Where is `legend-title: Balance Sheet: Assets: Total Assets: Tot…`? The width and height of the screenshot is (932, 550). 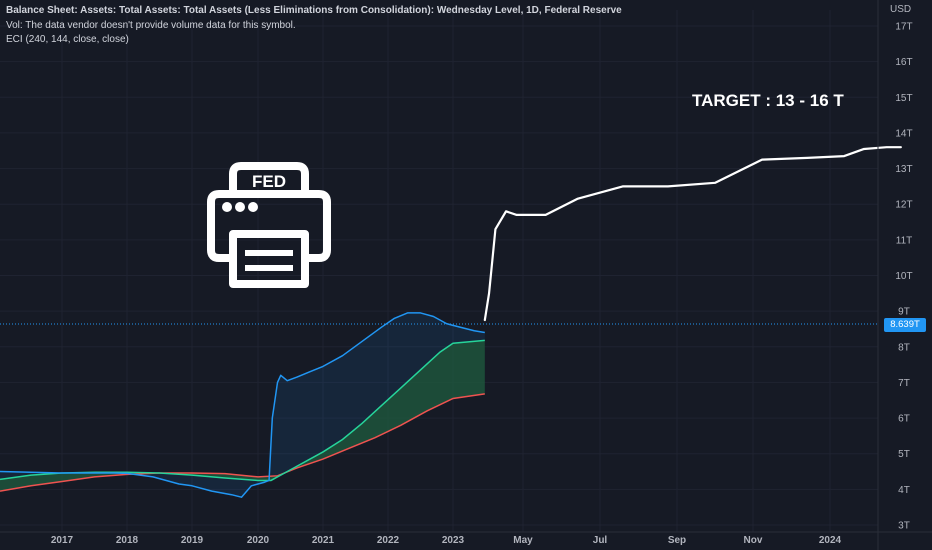
legend-title: Balance Sheet: Assets: Total Assets: Tot… is located at coordinates (314, 10).